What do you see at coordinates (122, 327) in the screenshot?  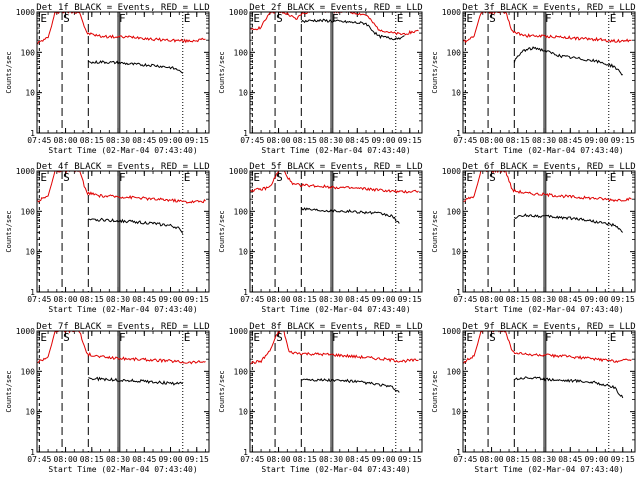 I see `panel-title: Det 7f BLACK = Events, RED = LLD` at bounding box center [122, 327].